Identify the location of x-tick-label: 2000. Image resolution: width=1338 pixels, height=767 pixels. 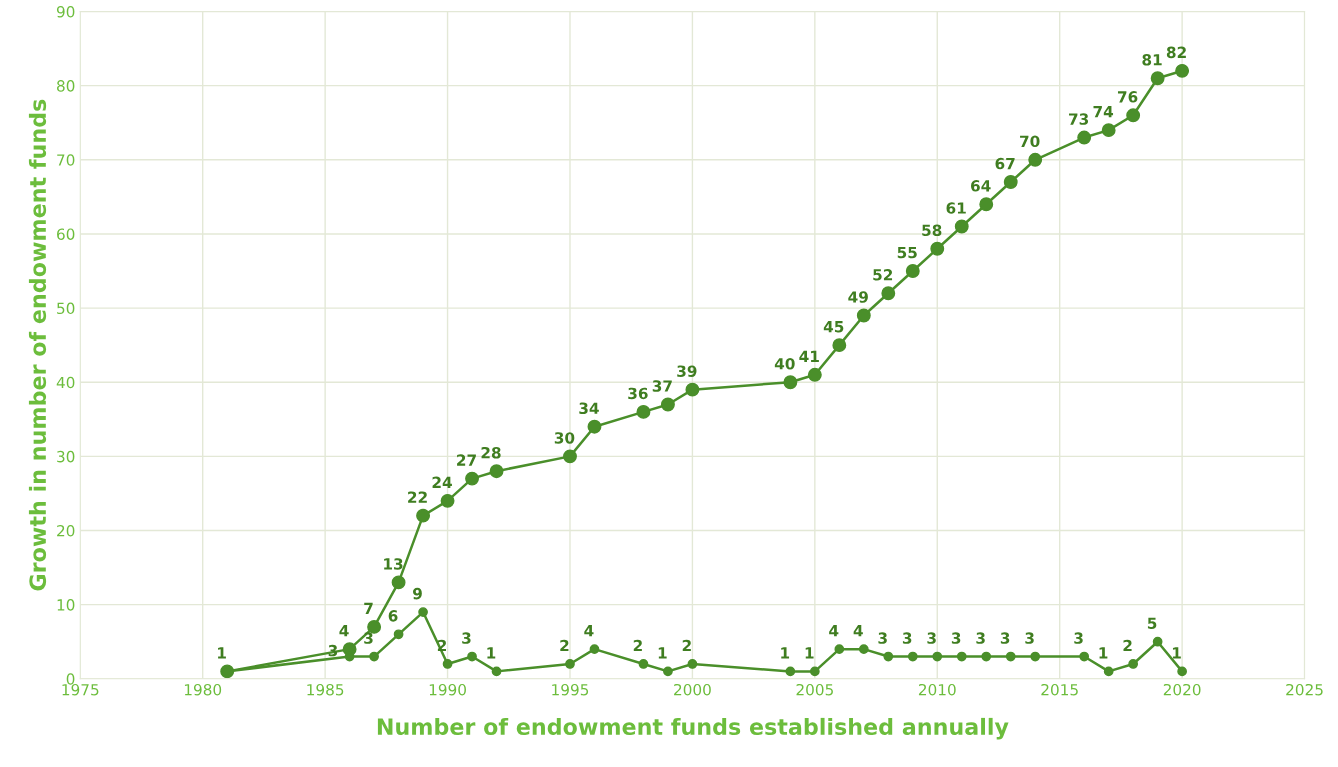
(692, 689).